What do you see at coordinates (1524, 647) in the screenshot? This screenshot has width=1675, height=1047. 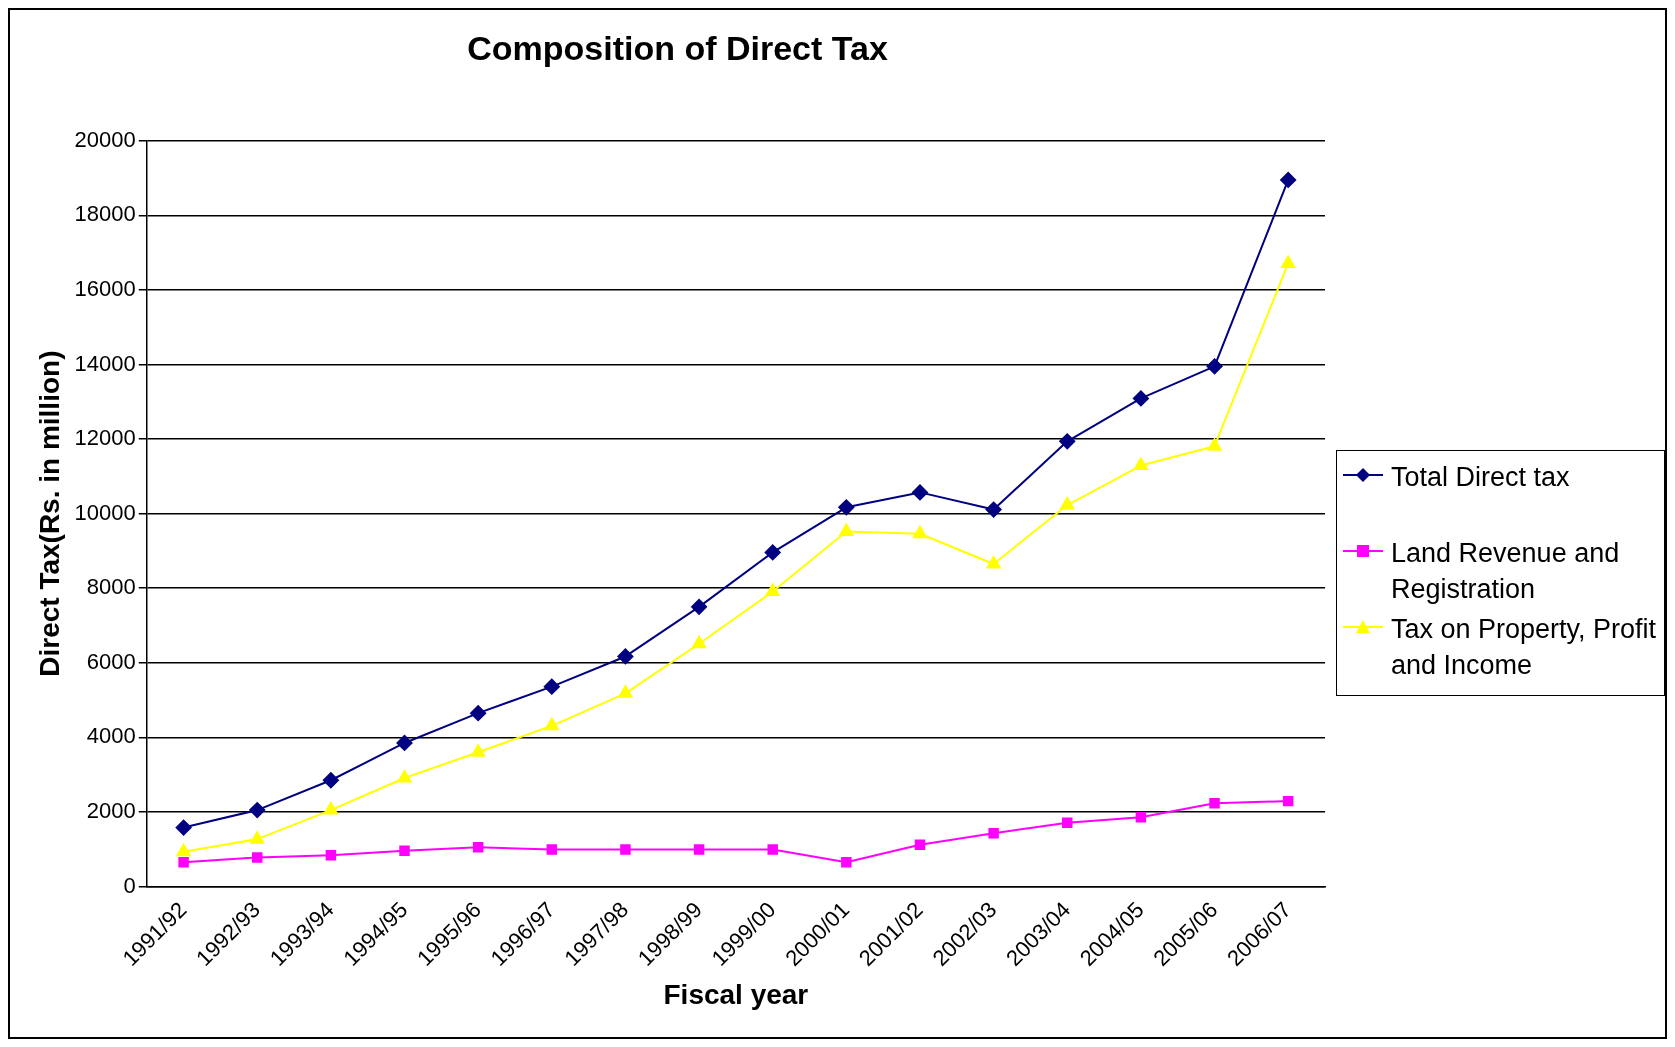 I see `legend-label: Tax on Property, Profit and Income` at bounding box center [1524, 647].